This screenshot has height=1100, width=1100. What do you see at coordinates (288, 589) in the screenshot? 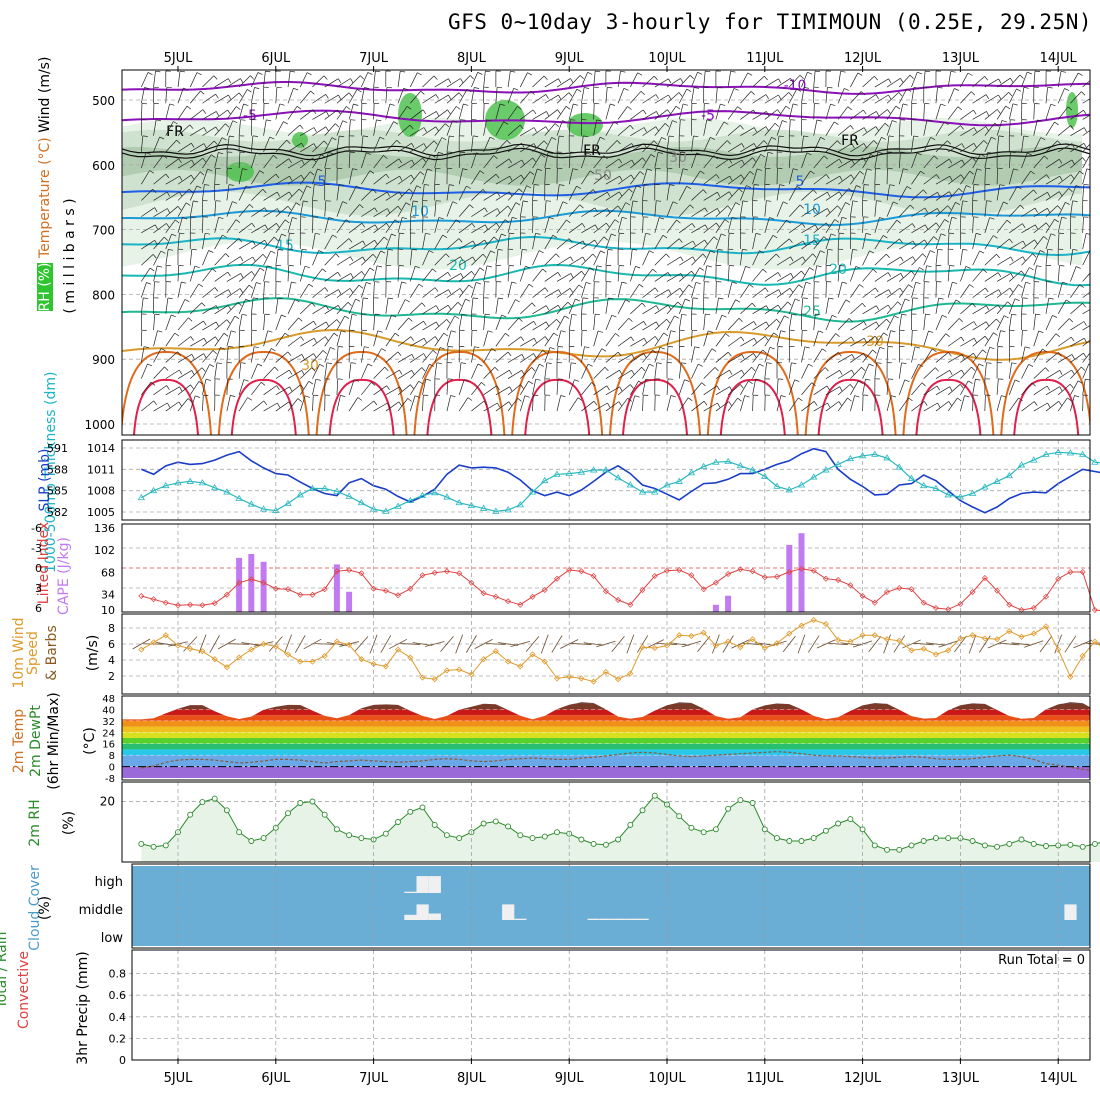
I see `lifted-index-point` at bounding box center [288, 589].